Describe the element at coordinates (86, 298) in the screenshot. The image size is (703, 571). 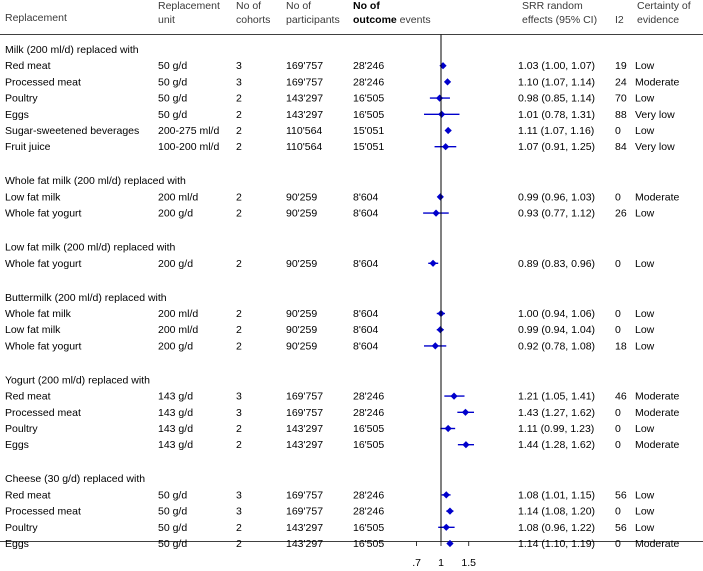
I see `group-title: Buttermilk (200 ml/d) replaced with` at that location.